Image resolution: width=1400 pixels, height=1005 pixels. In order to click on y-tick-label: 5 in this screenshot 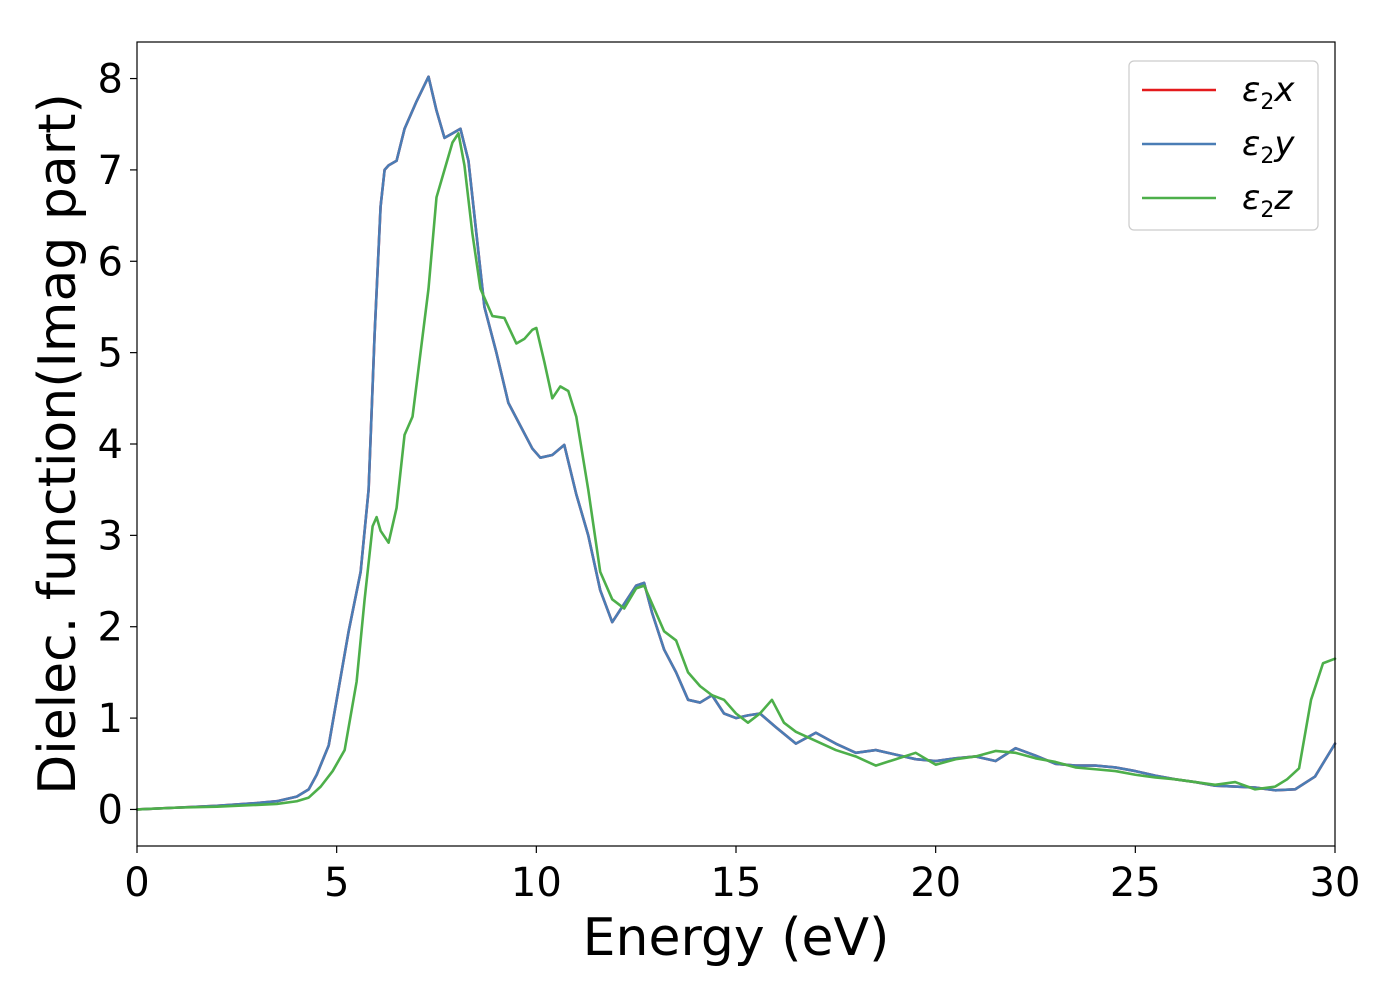, I will do `click(110, 354)`.